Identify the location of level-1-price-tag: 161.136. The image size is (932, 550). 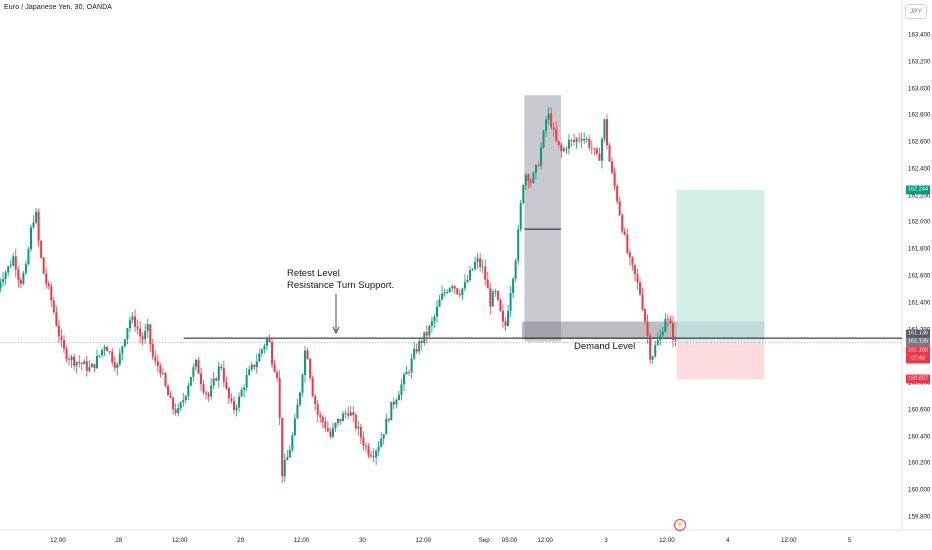
(918, 334).